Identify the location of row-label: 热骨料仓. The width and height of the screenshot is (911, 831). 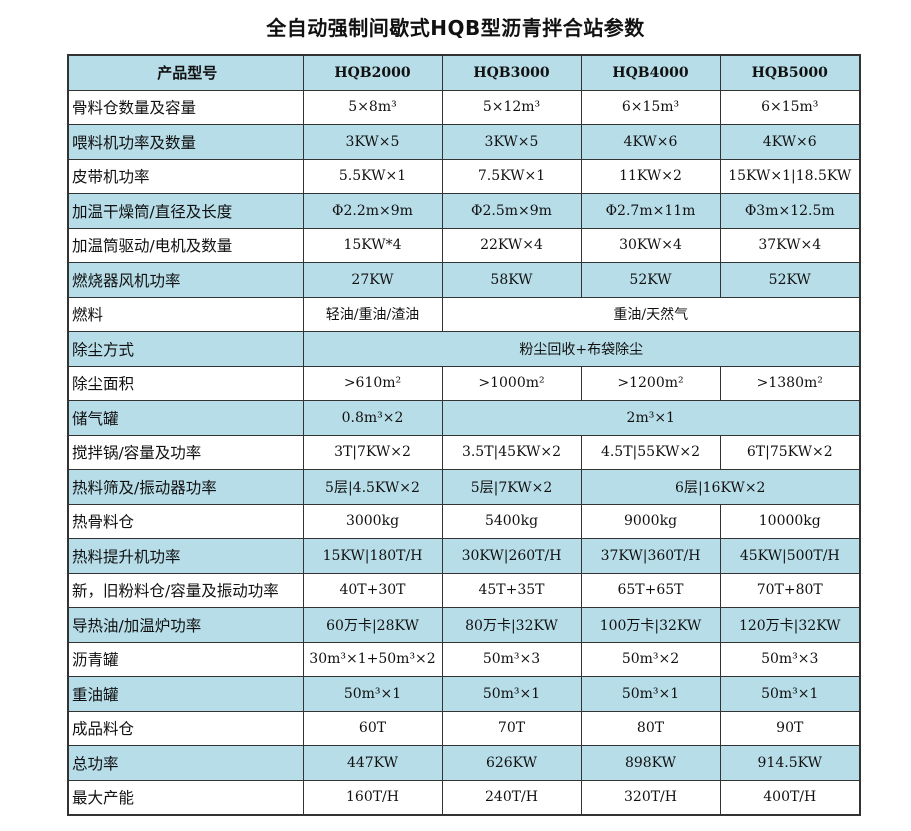
(185, 521).